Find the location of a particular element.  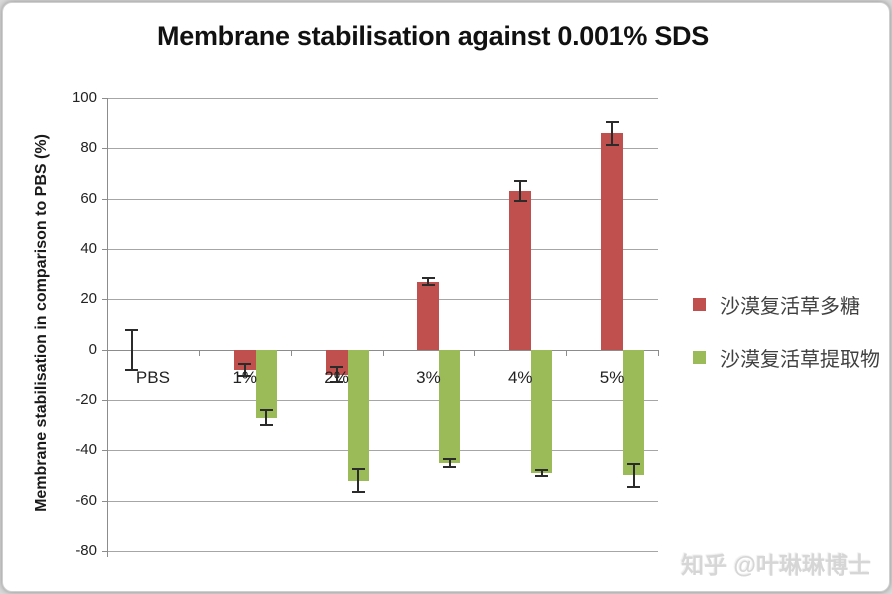

x-category-label: 3% is located at coordinates (428, 377).